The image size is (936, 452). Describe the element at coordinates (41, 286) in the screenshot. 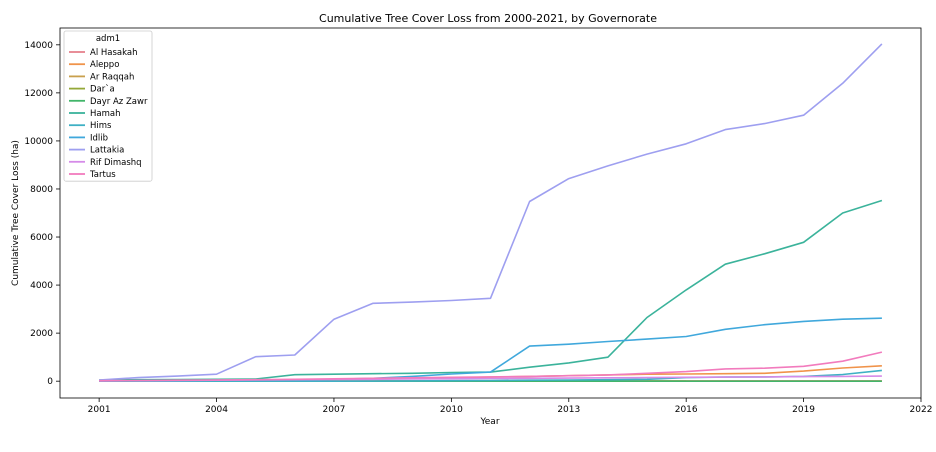

I see `y-tick-label: 4000` at that location.